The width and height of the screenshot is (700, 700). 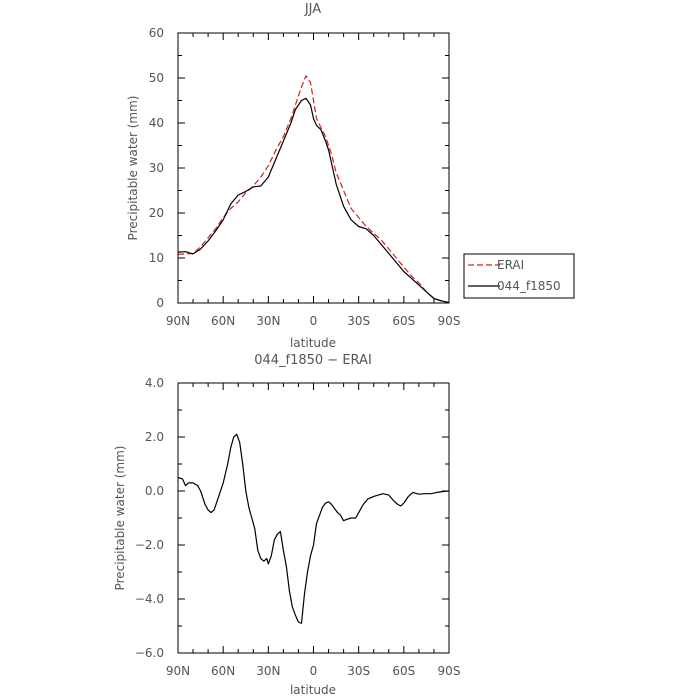 What do you see at coordinates (160, 303) in the screenshot?
I see `y-tick-label: 0` at bounding box center [160, 303].